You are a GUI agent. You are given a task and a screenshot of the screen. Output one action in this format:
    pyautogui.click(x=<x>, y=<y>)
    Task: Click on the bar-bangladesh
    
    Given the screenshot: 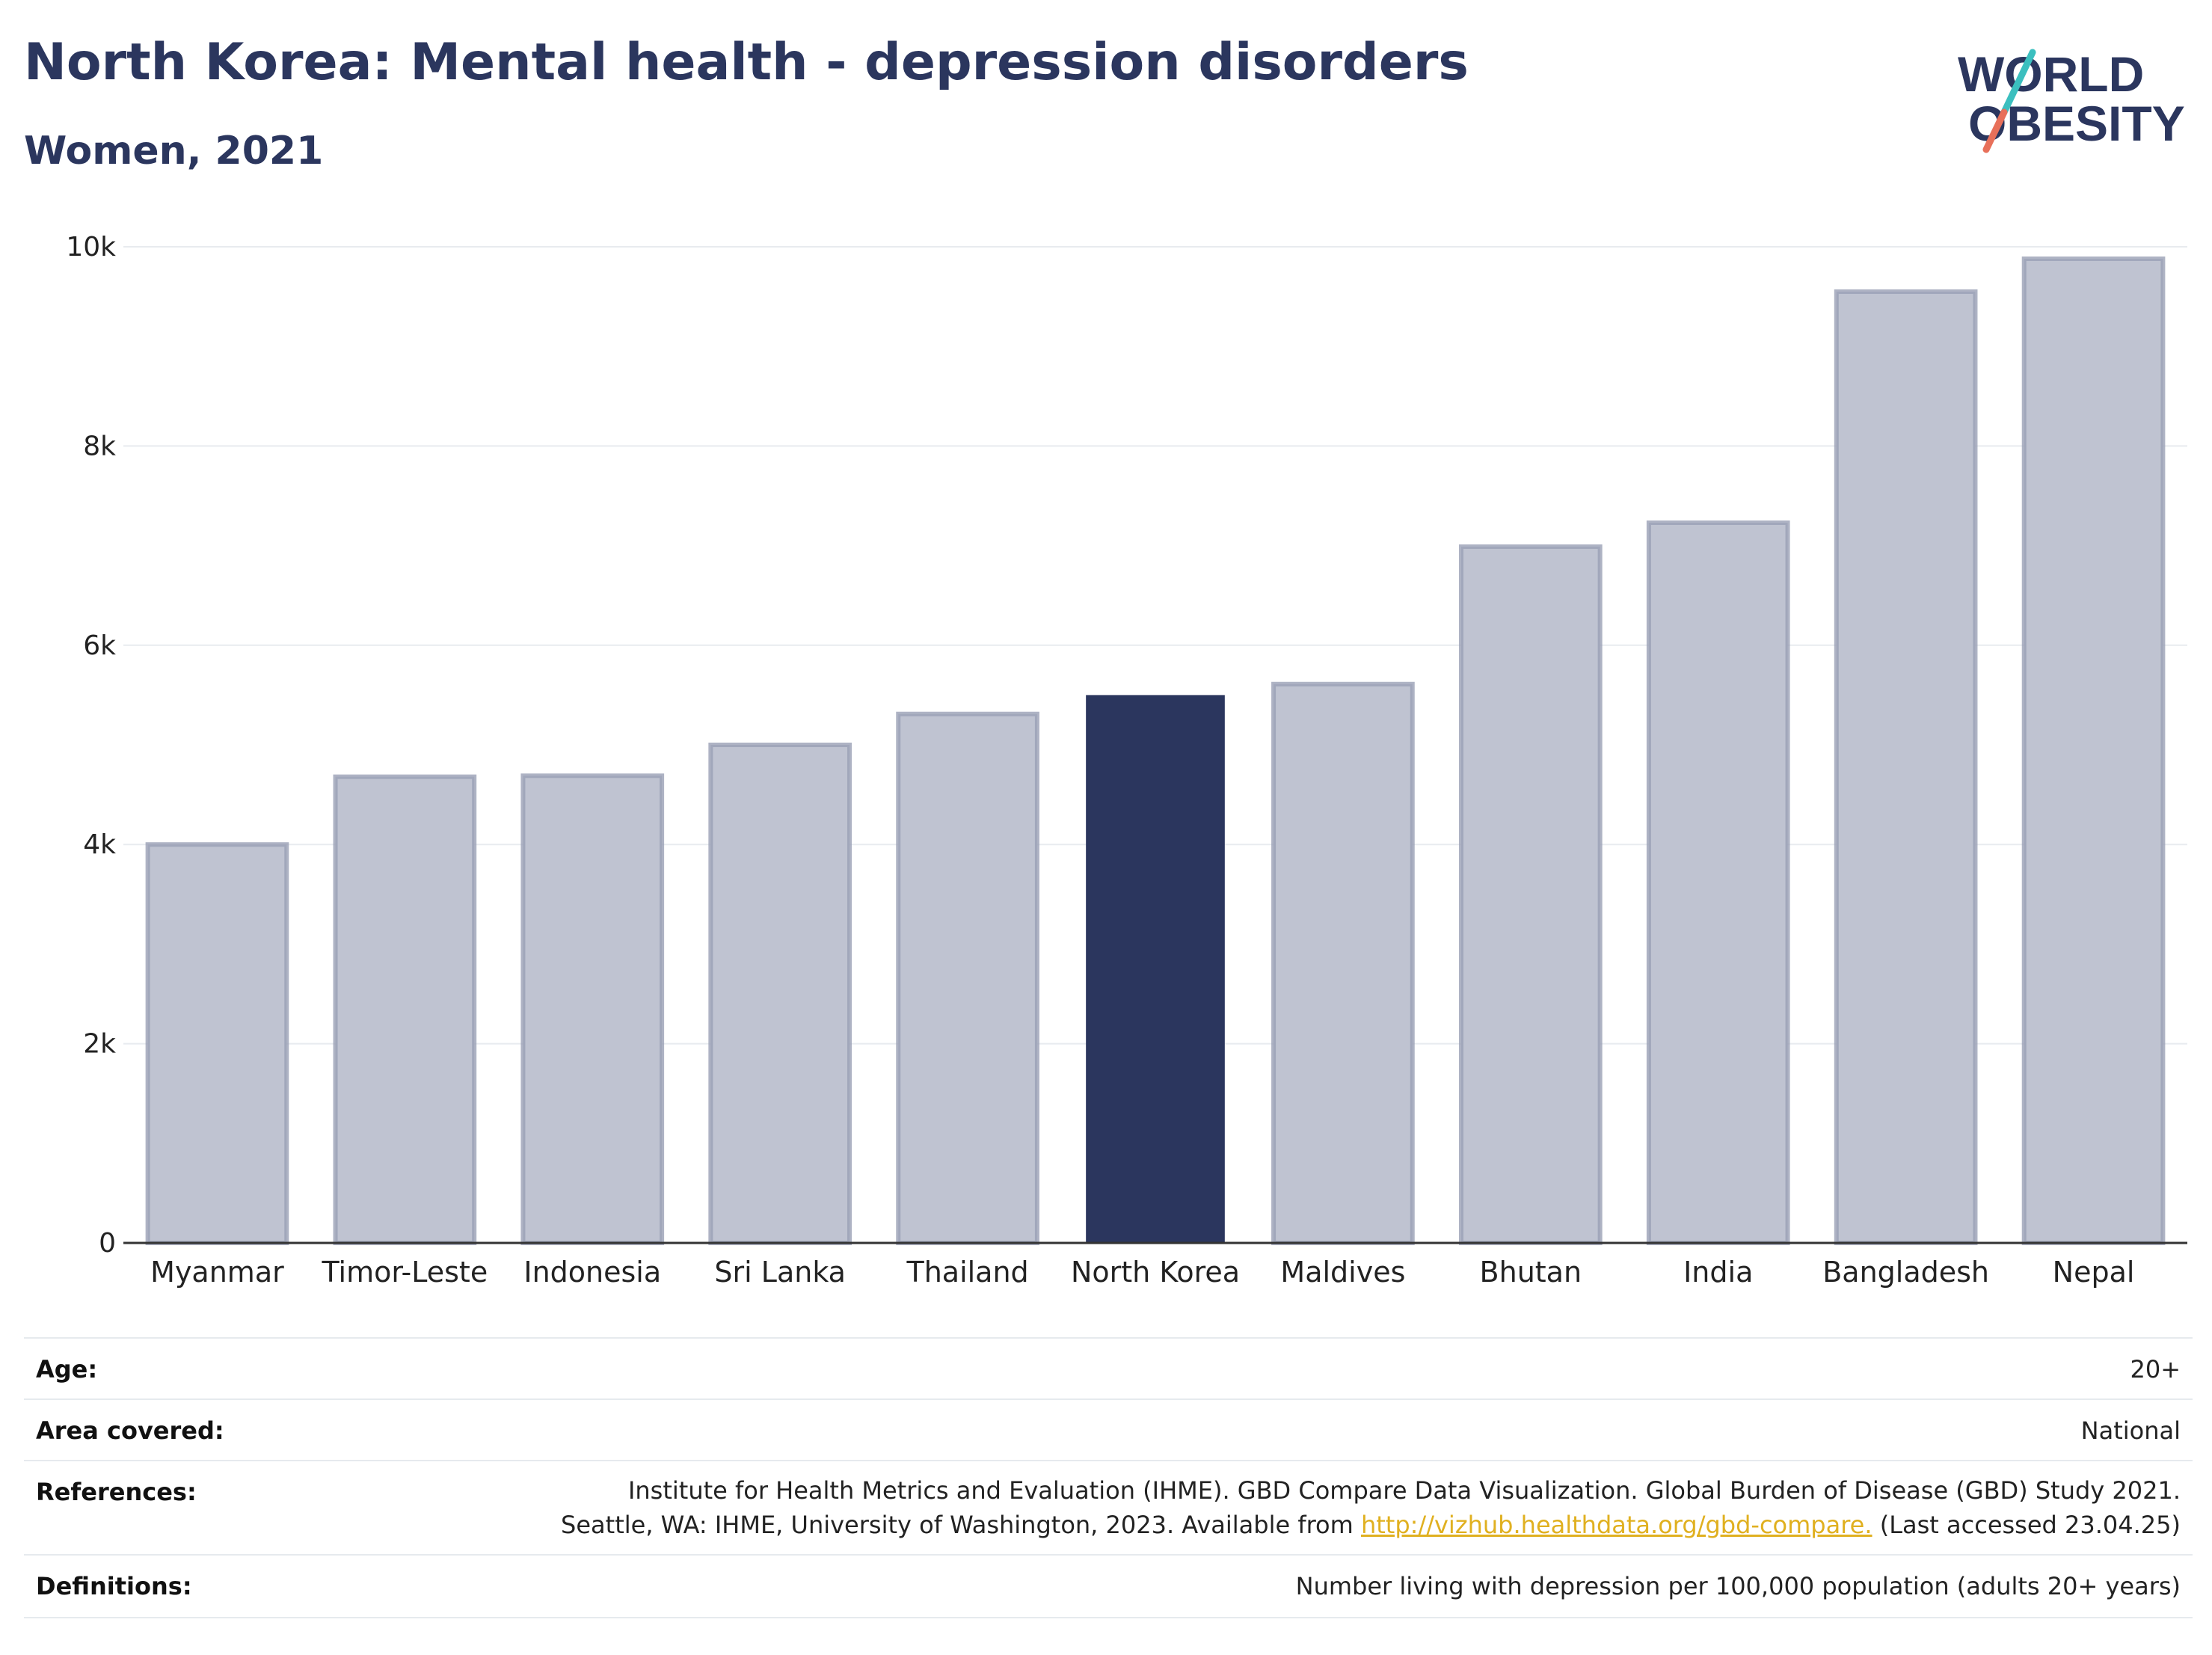 What is the action you would take?
    pyautogui.click(x=1906, y=767)
    